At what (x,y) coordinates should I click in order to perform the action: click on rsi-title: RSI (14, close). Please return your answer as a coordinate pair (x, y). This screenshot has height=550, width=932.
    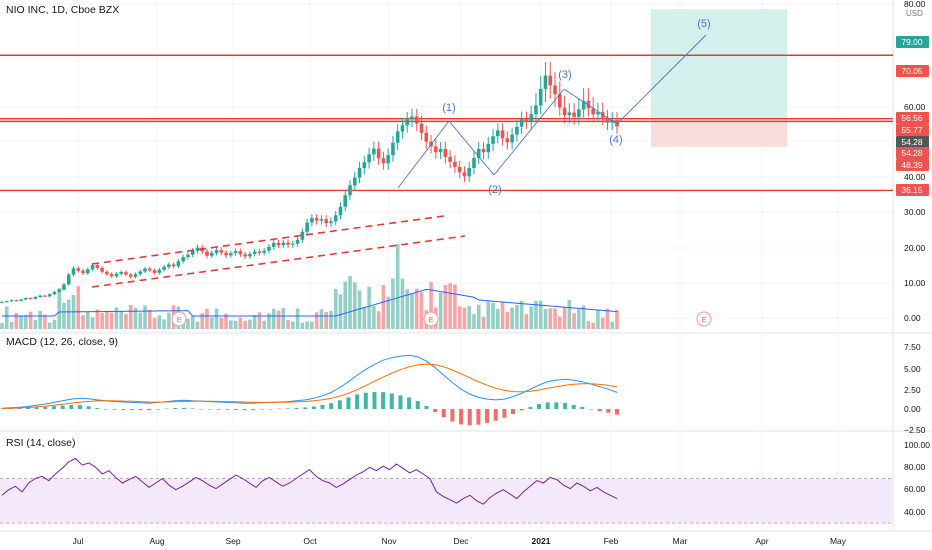
    Looking at the image, I should click on (41, 443).